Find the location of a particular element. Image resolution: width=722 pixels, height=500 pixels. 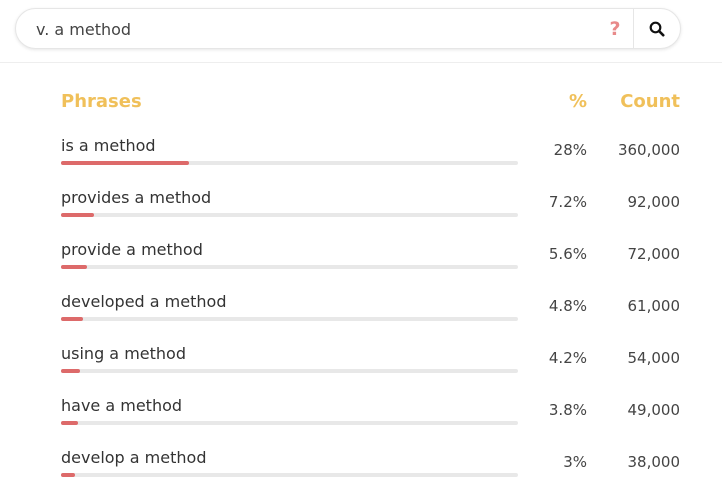

phrase-link: is a method is located at coordinates (108, 145).